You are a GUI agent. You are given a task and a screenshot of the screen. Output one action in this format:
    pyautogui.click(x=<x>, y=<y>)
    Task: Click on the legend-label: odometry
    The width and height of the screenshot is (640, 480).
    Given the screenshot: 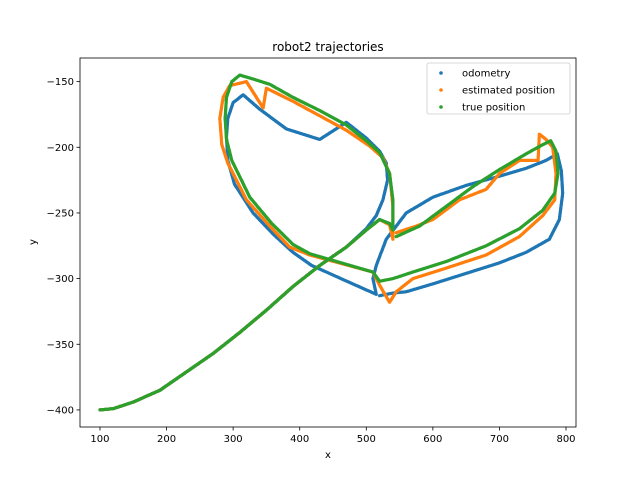 What is the action you would take?
    pyautogui.click(x=486, y=74)
    